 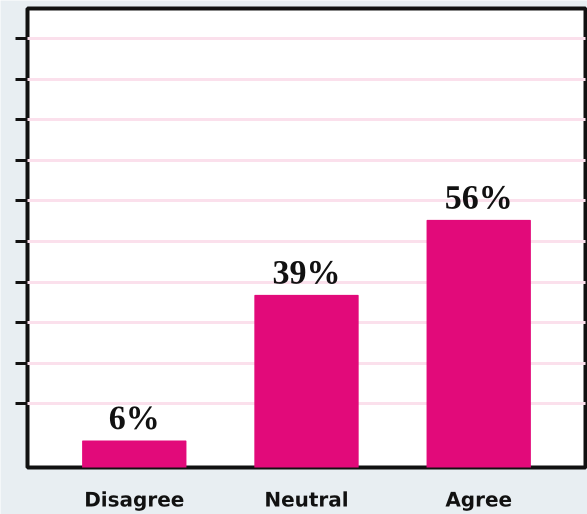 I want to click on x-tick-label: Agree, so click(x=478, y=500).